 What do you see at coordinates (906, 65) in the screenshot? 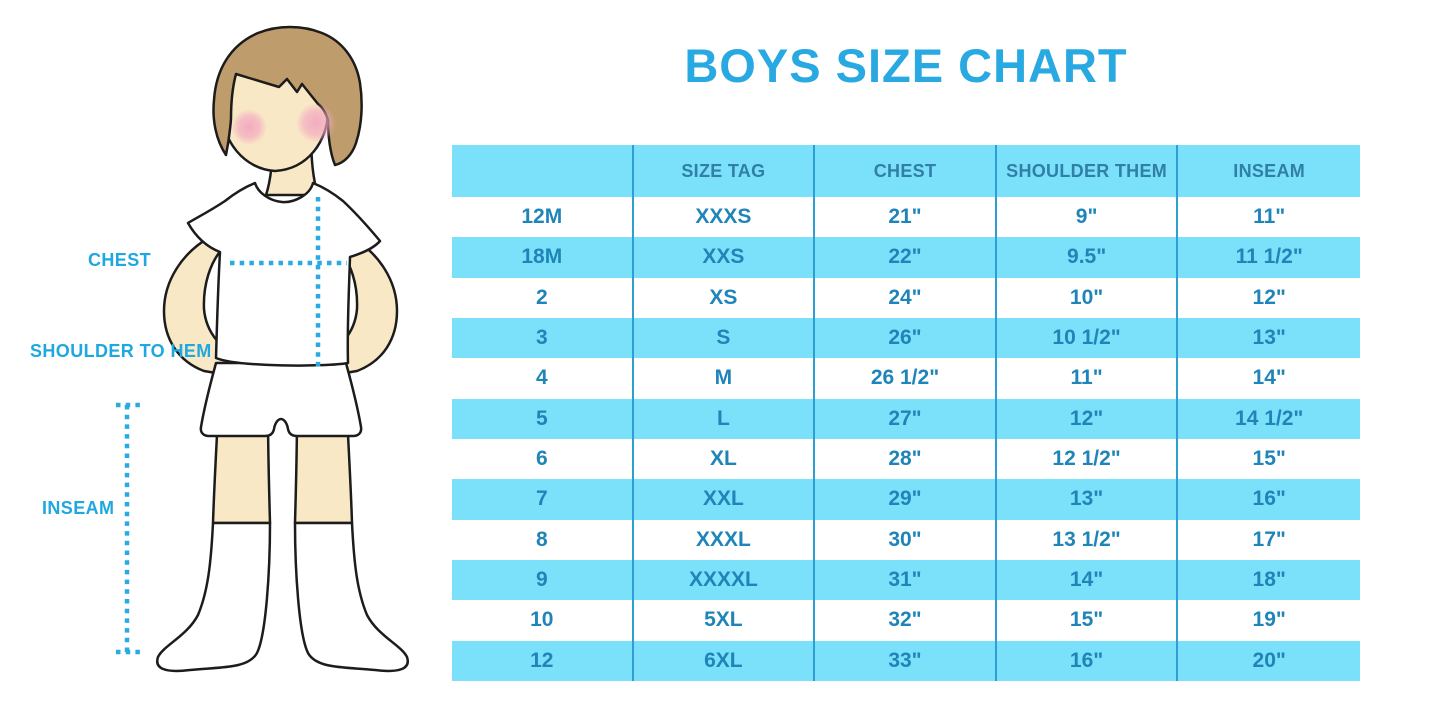
I see `page-title: BOYS SIZE CHART` at bounding box center [906, 65].